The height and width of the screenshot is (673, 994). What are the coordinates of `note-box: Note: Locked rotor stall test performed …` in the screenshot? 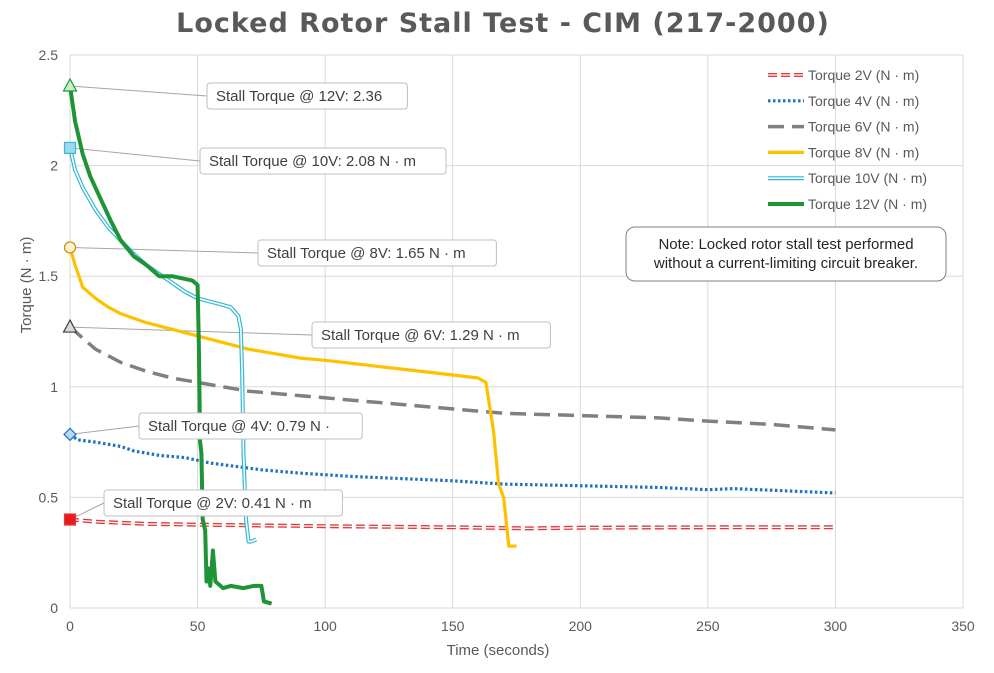 It's located at (786, 254).